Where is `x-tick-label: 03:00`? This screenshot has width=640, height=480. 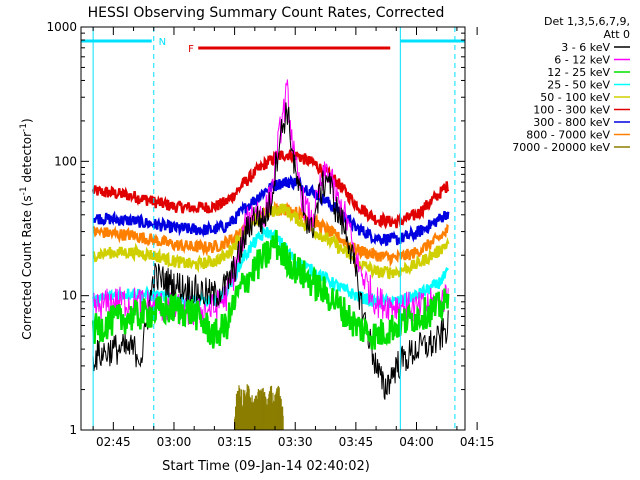
x-tick-label: 03:00 is located at coordinates (174, 442).